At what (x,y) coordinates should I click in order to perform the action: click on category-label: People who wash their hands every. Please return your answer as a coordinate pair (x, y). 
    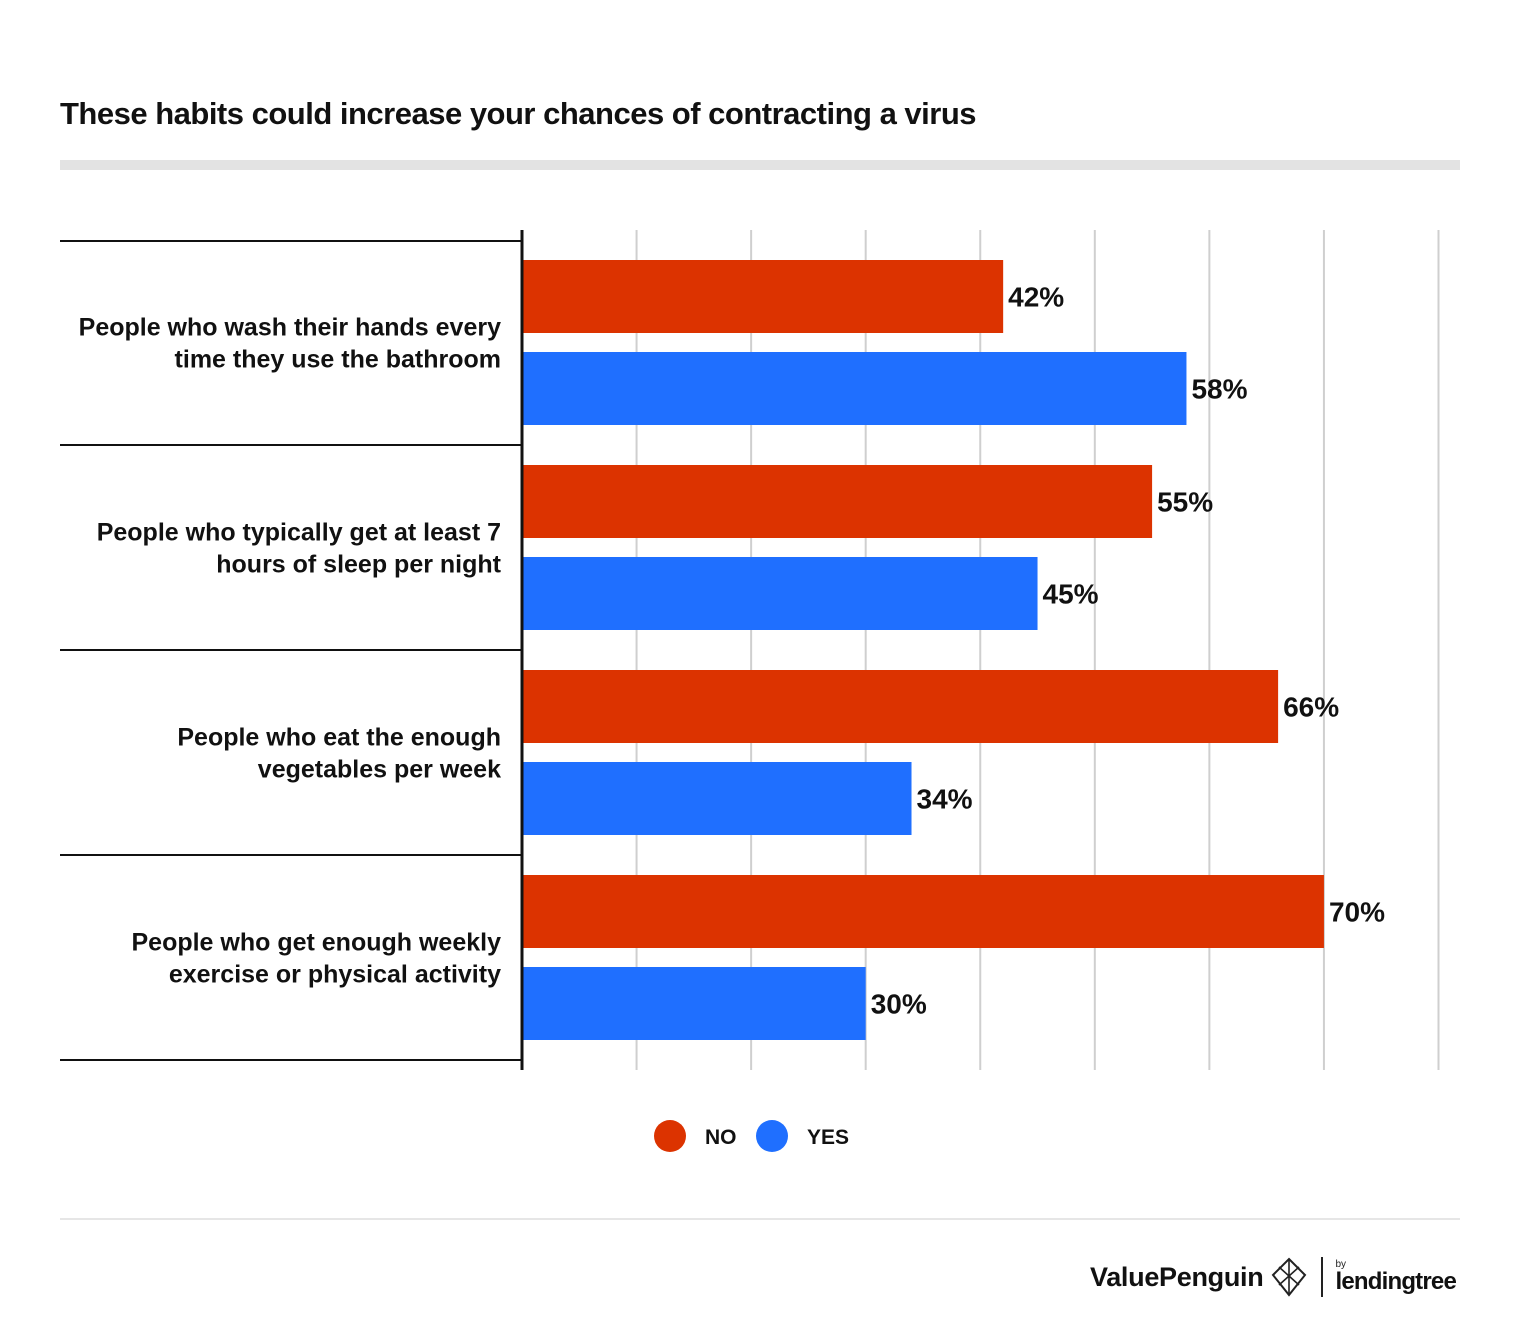
    Looking at the image, I should click on (290, 328).